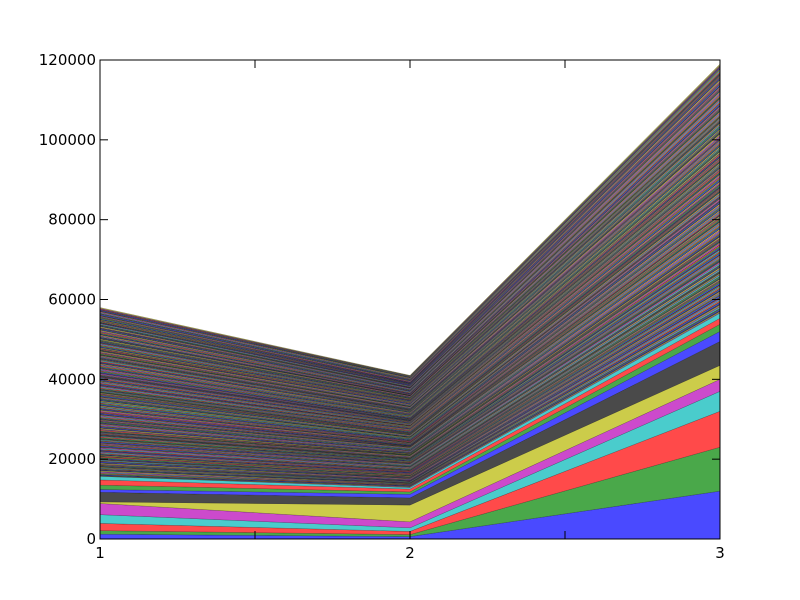  I want to click on y-tick-label: 100000, so click(67, 140).